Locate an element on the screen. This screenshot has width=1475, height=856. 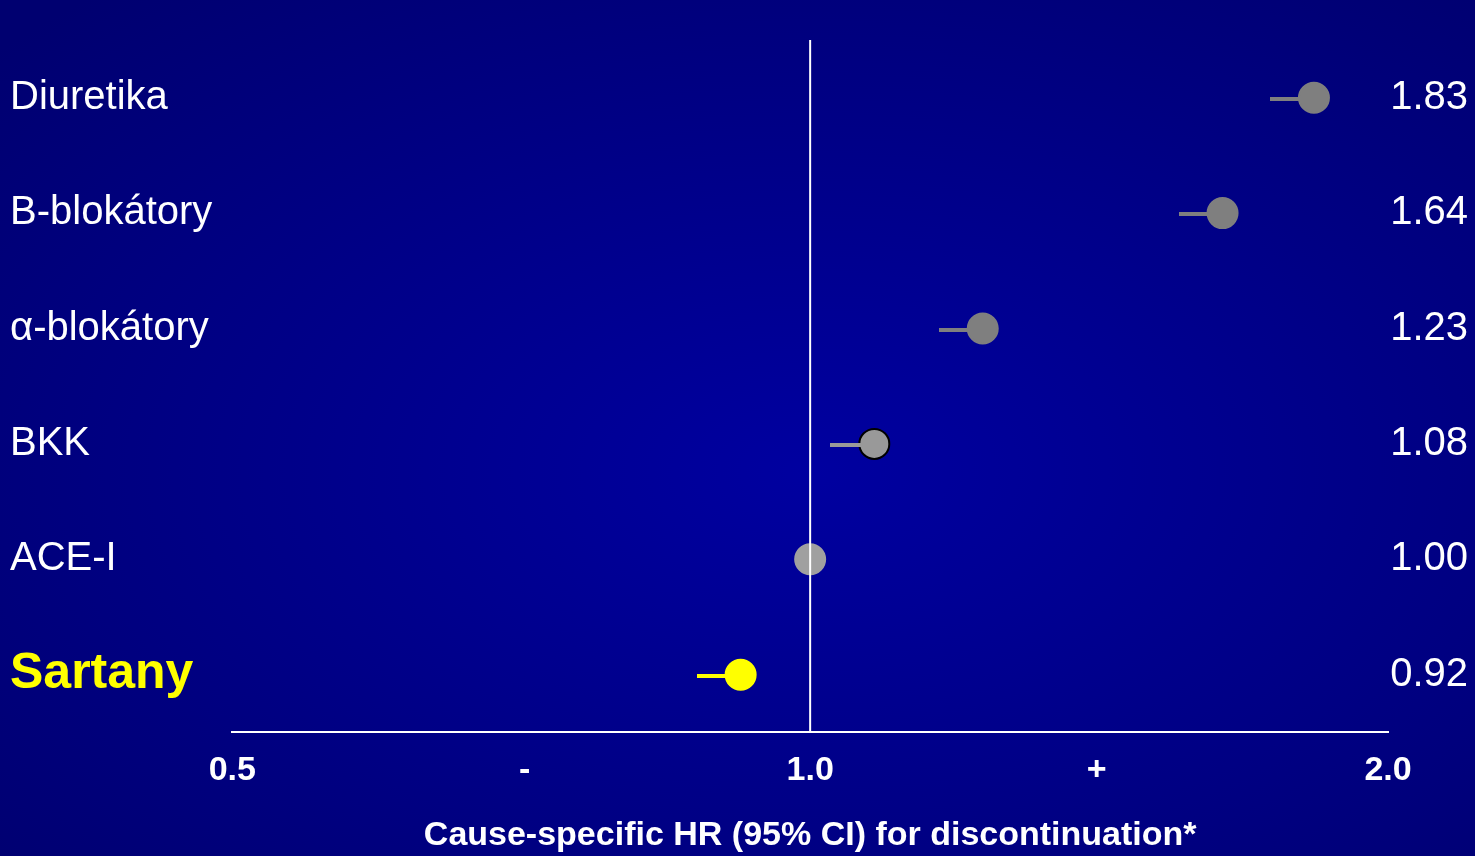
x-tick-label: - is located at coordinates (524, 768).